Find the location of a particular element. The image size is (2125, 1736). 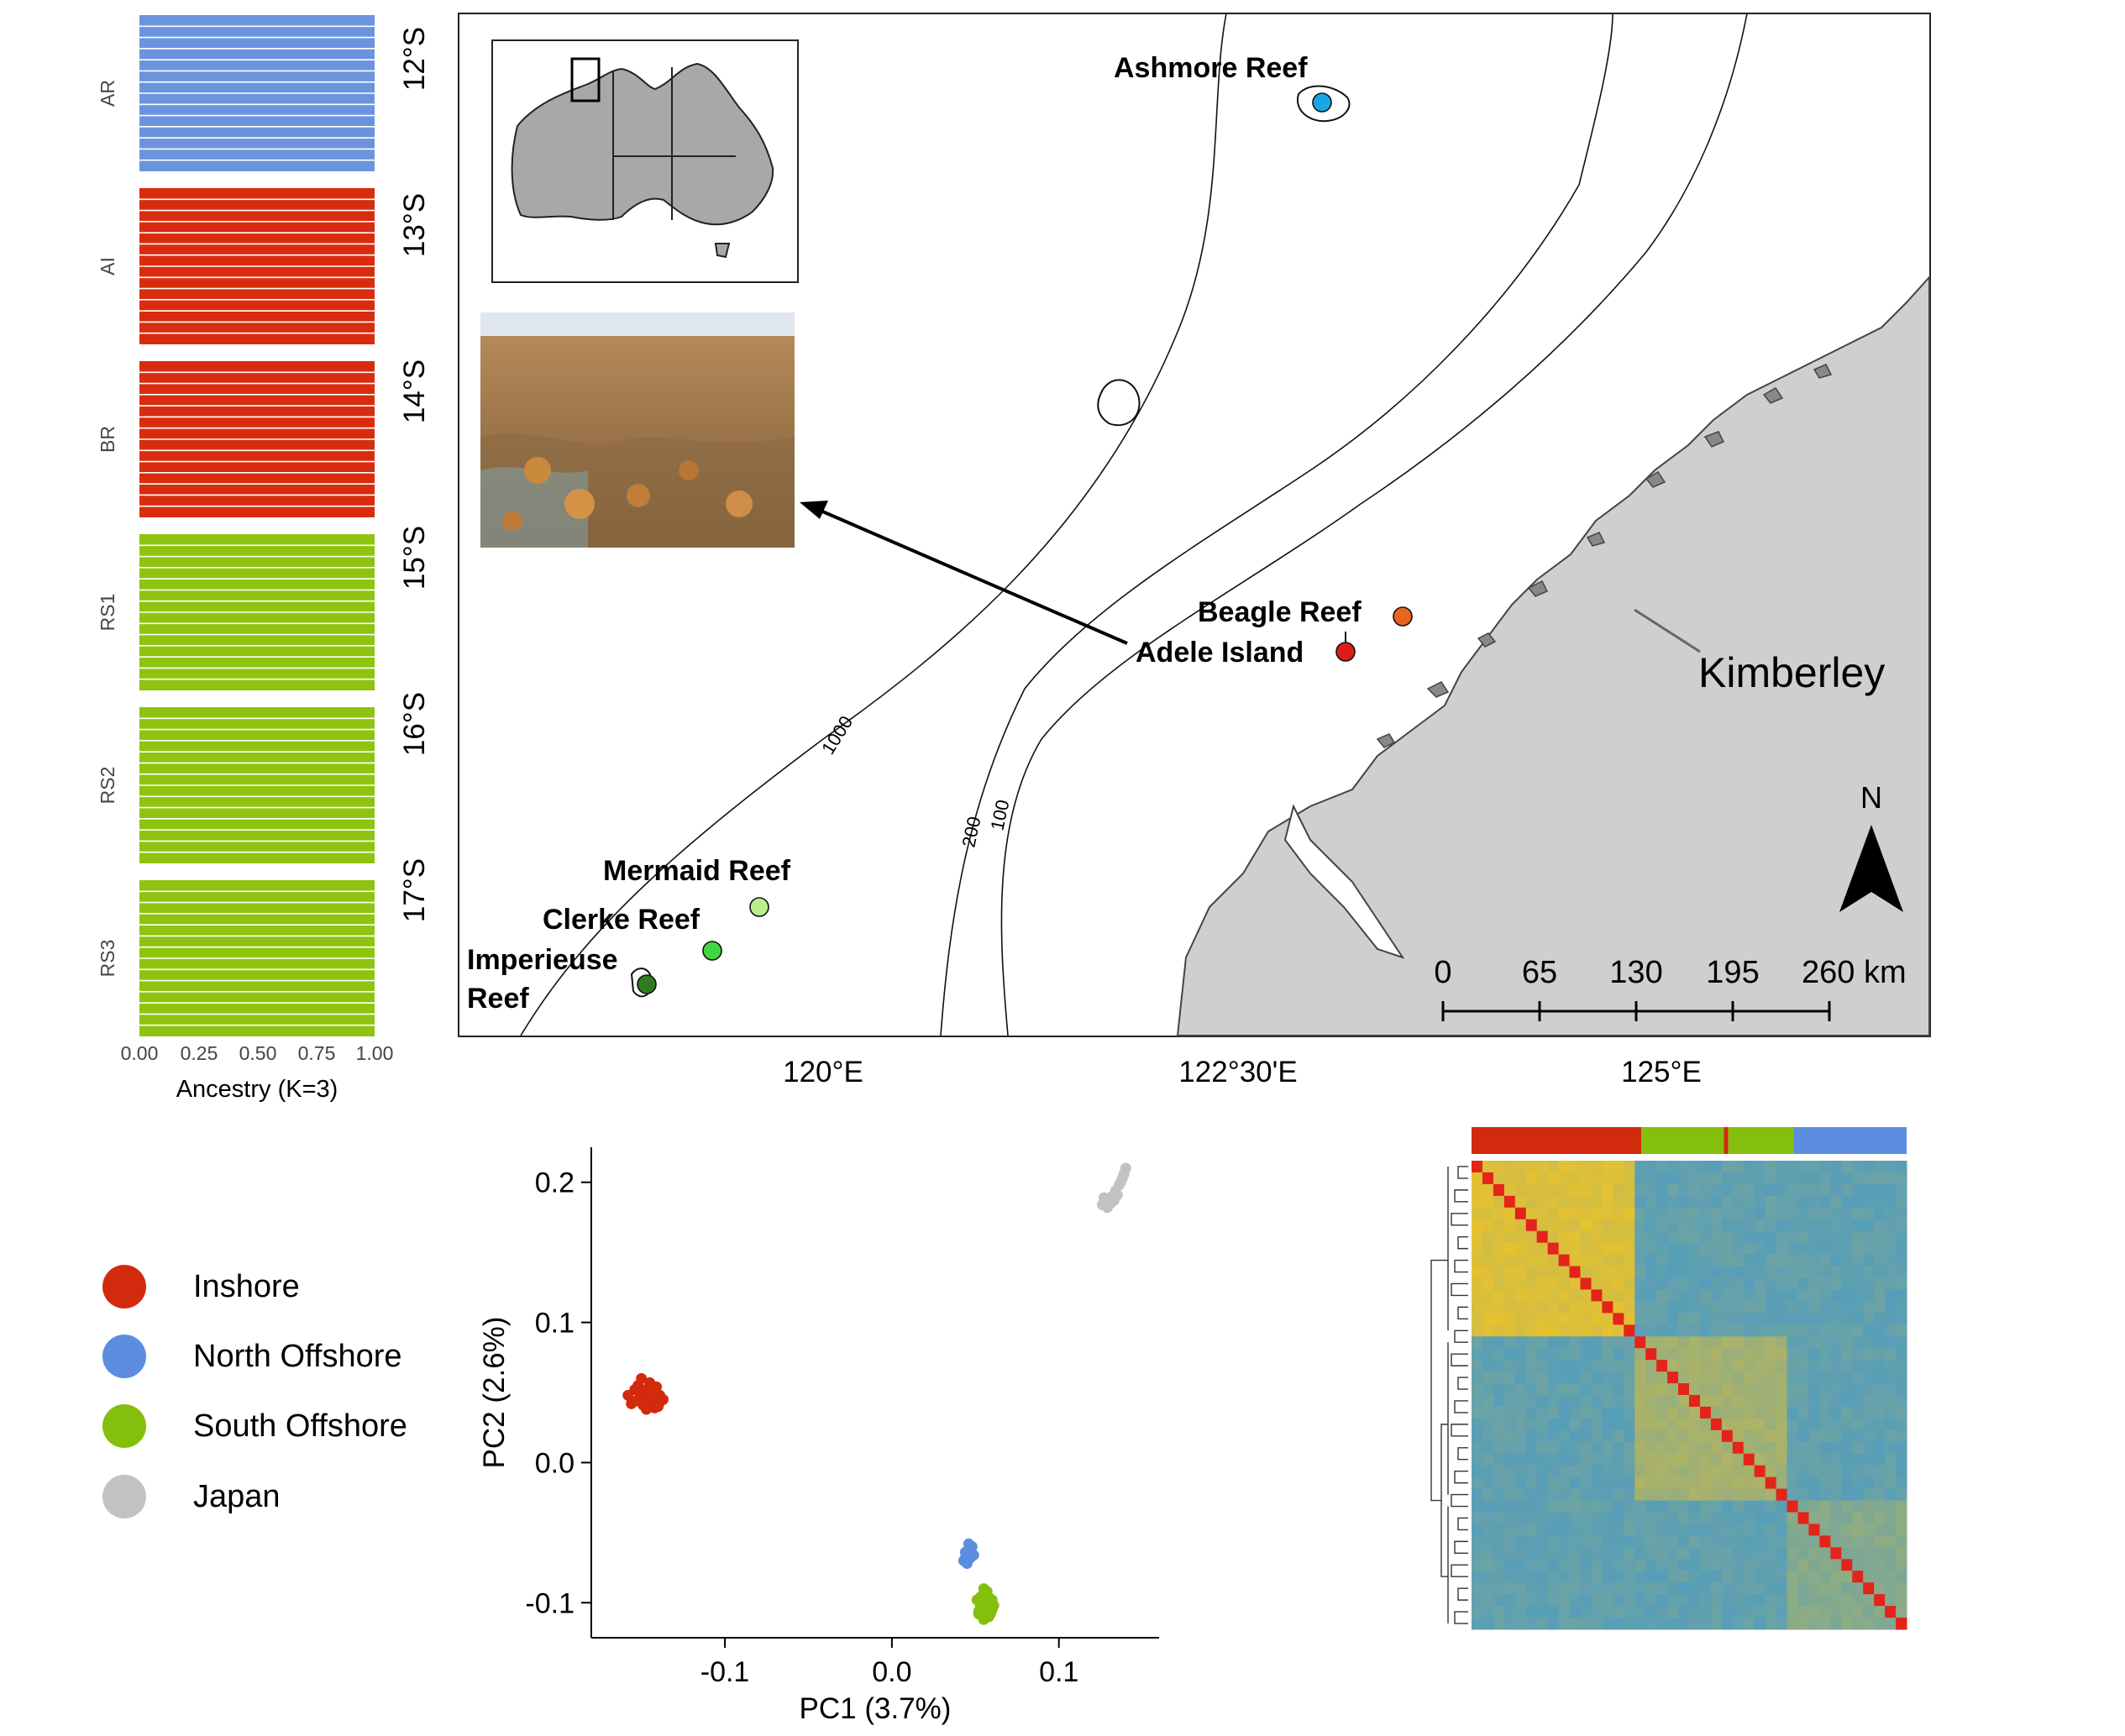

pca-point-inshore is located at coordinates (642, 1378).